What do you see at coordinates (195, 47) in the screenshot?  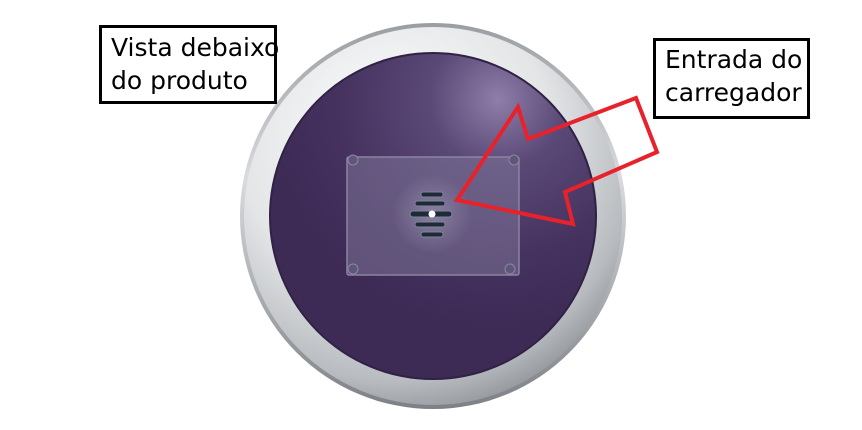 I see `bottom-view-label-line1: Vista debaixo` at bounding box center [195, 47].